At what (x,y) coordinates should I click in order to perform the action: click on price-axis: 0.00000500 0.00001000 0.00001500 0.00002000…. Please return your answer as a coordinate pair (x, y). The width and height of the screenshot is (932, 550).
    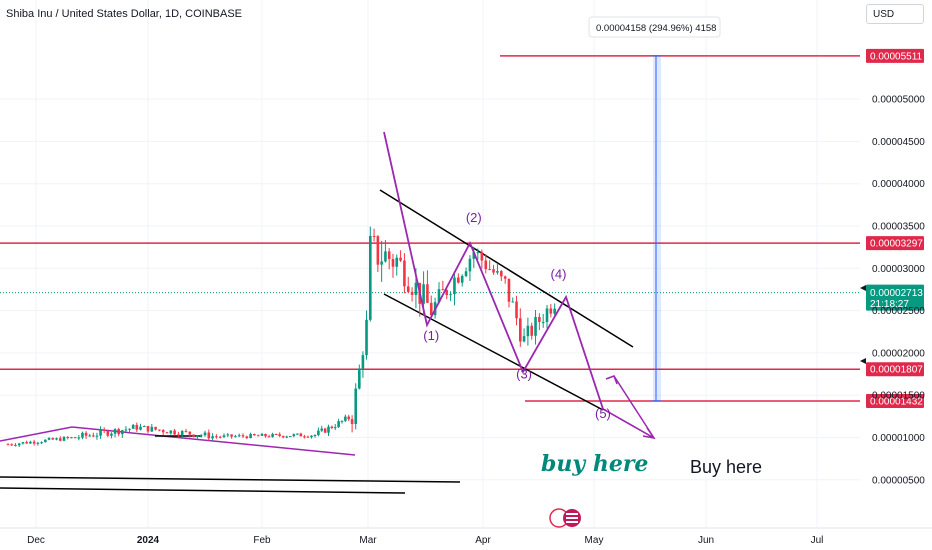
    Looking at the image, I should click on (892, 291).